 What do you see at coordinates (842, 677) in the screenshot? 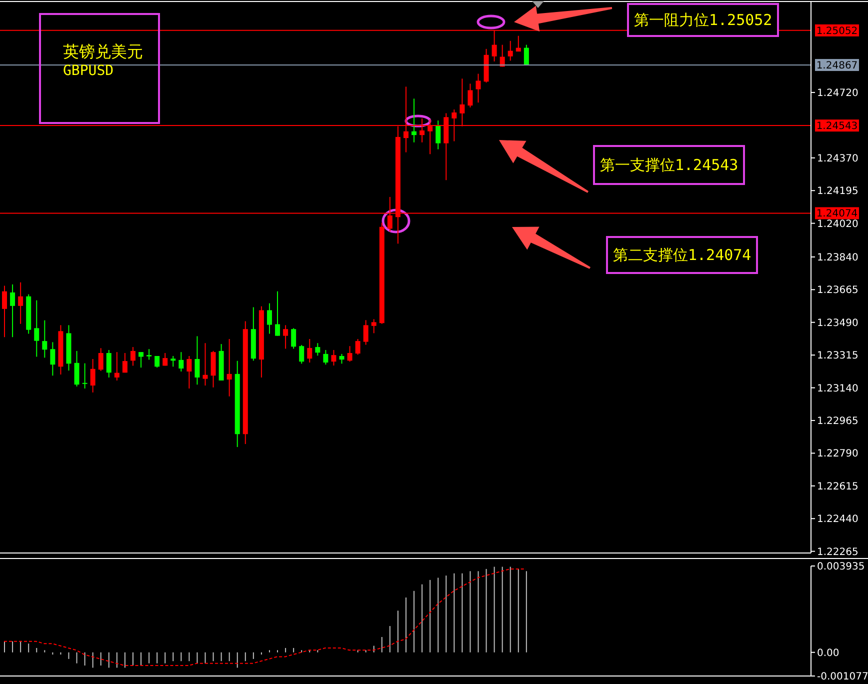
I see `y-tick-label: -0.001077` at bounding box center [842, 677].